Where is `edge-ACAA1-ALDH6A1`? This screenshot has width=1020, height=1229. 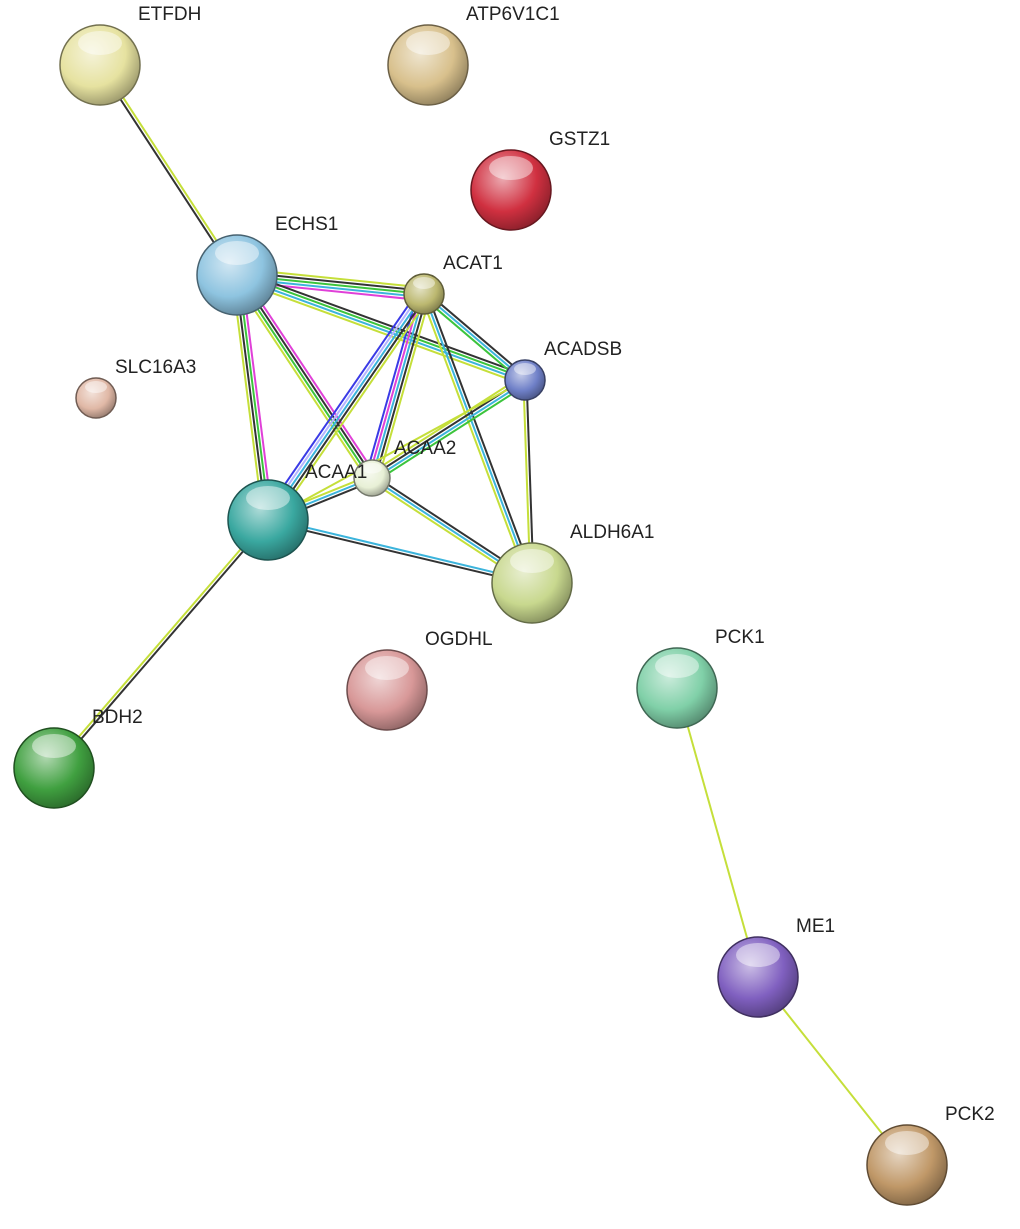 edge-ACAA1-ALDH6A1 is located at coordinates (400, 551).